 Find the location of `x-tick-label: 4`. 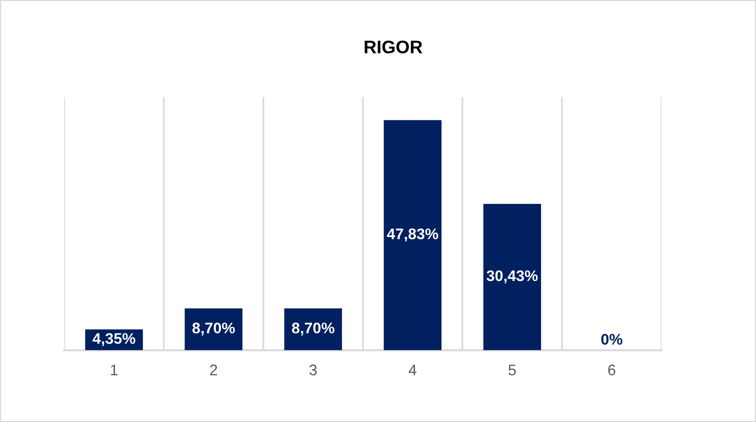

x-tick-label: 4 is located at coordinates (412, 370).